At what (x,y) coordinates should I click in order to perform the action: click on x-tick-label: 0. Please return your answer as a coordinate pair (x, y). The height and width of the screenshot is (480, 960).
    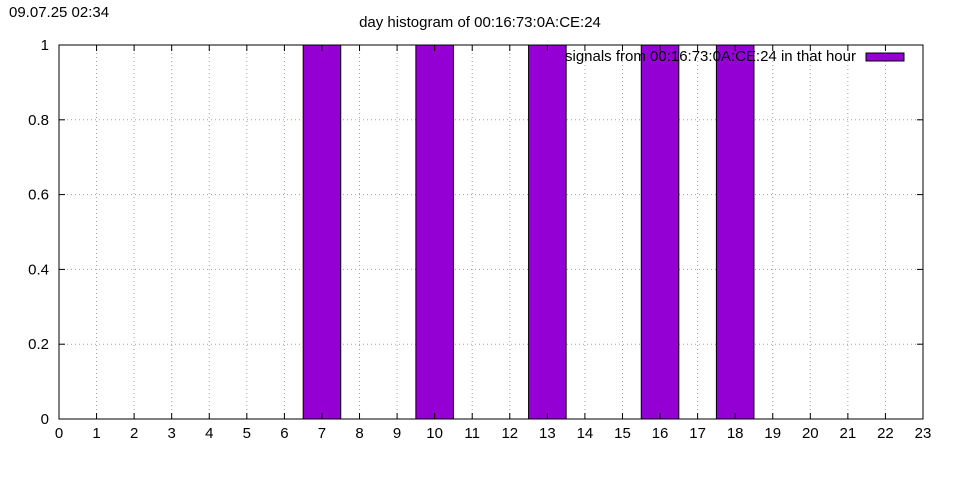
    Looking at the image, I should click on (59, 433).